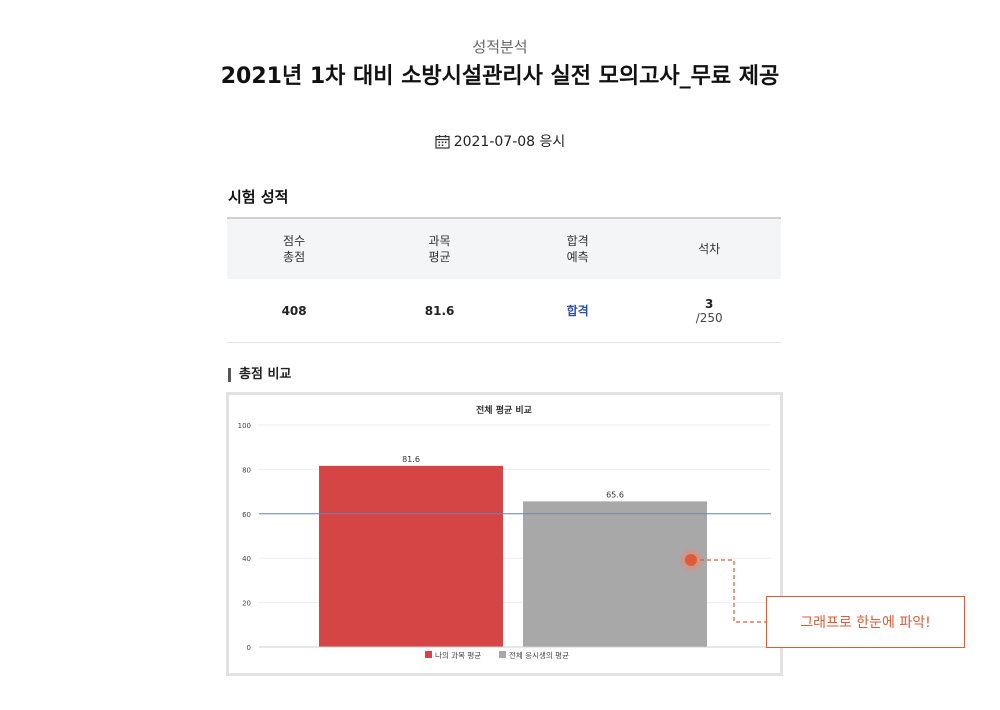 This screenshot has width=1000, height=710. I want to click on legend-label: 전체 응시생의 평균, so click(539, 655).